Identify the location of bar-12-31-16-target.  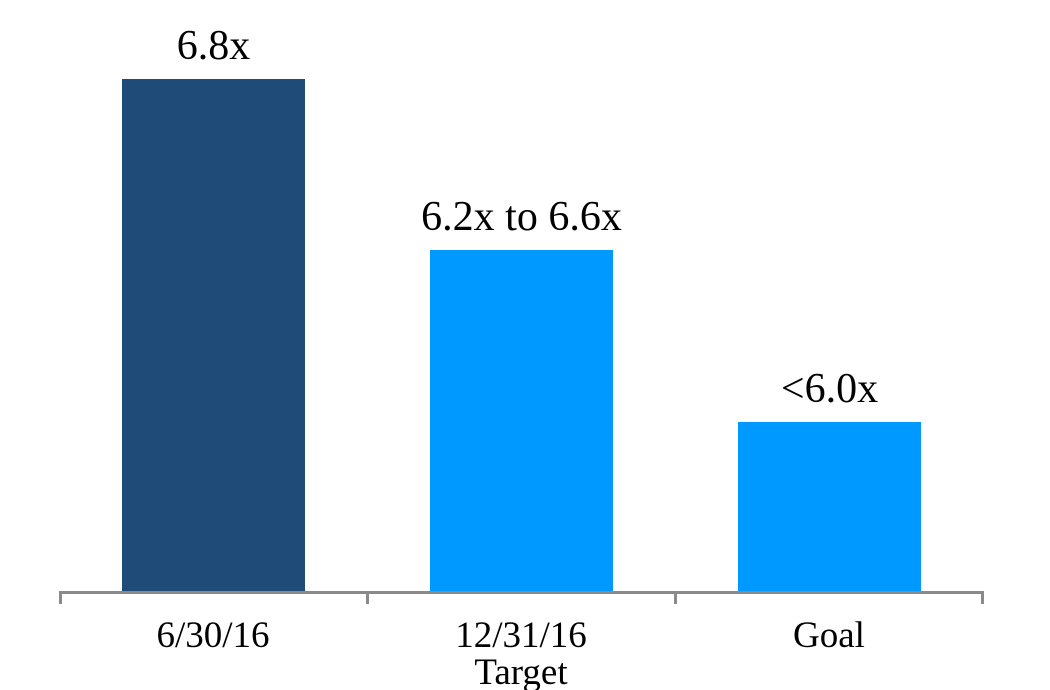
(521, 421).